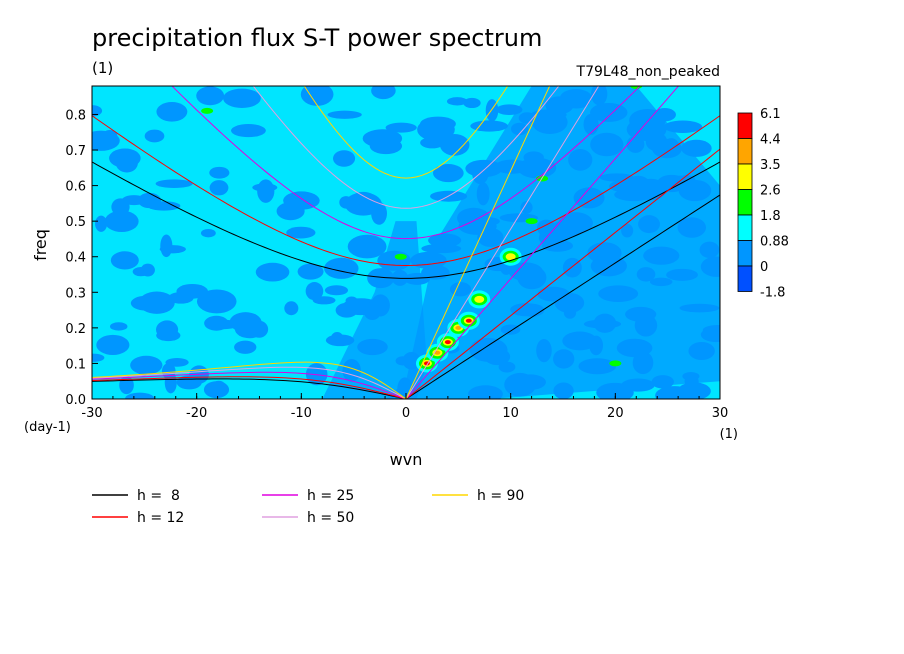  Describe the element at coordinates (308, 507) in the screenshot. I see `legend: h = 8 h = 12 h = 25 h = 50 h = 90` at that location.